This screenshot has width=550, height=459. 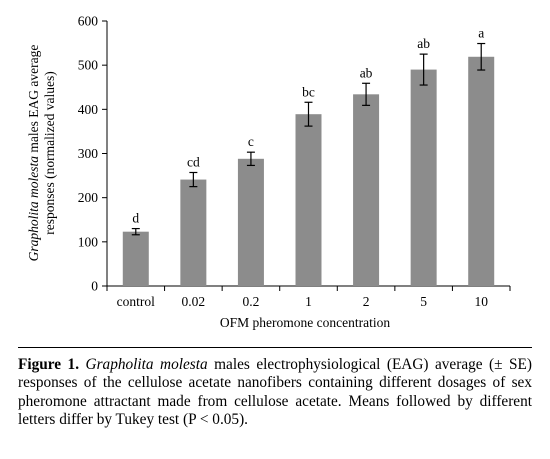 I want to click on y-tick-label: 100, so click(x=88, y=241).